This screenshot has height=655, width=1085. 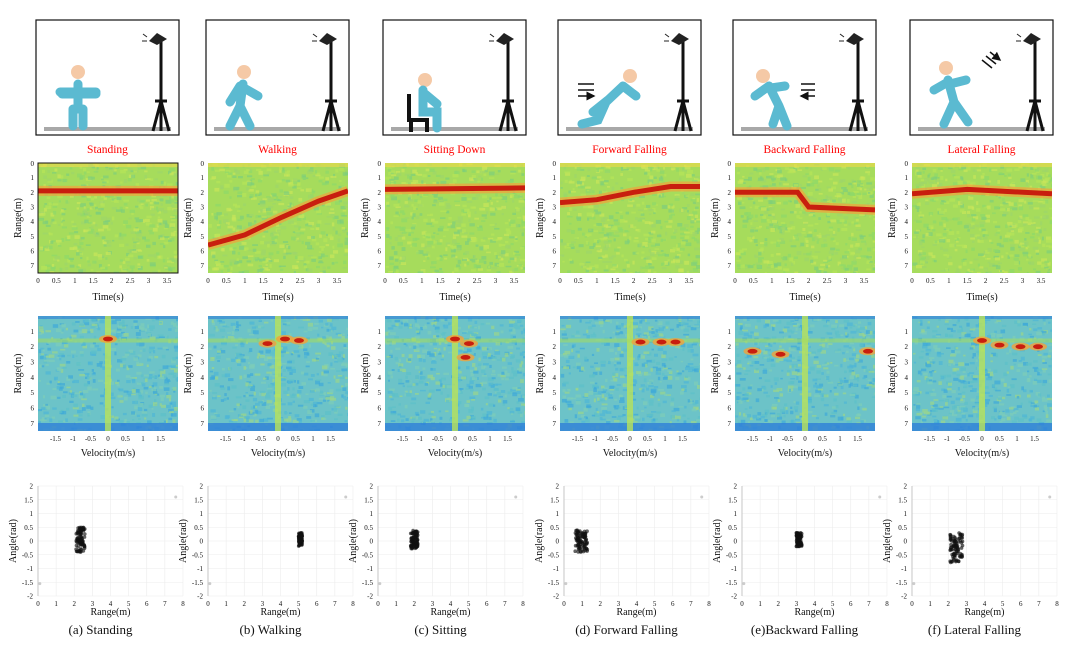 What do you see at coordinates (380, 237) in the screenshot?
I see `y-tick-label: 5` at bounding box center [380, 237].